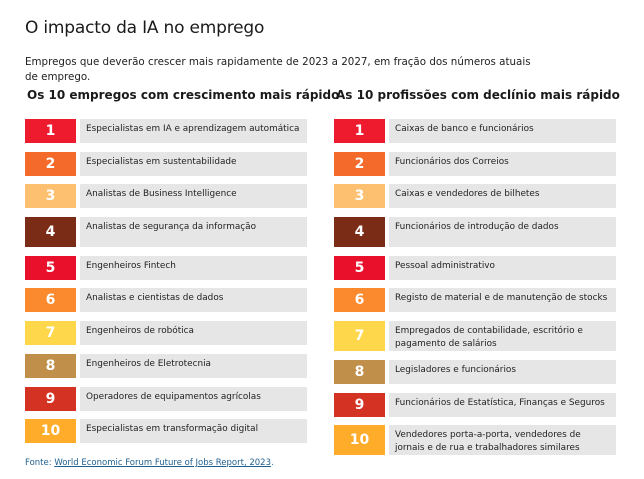  What do you see at coordinates (50, 232) in the screenshot?
I see `growth-rank-badge: 4` at bounding box center [50, 232].